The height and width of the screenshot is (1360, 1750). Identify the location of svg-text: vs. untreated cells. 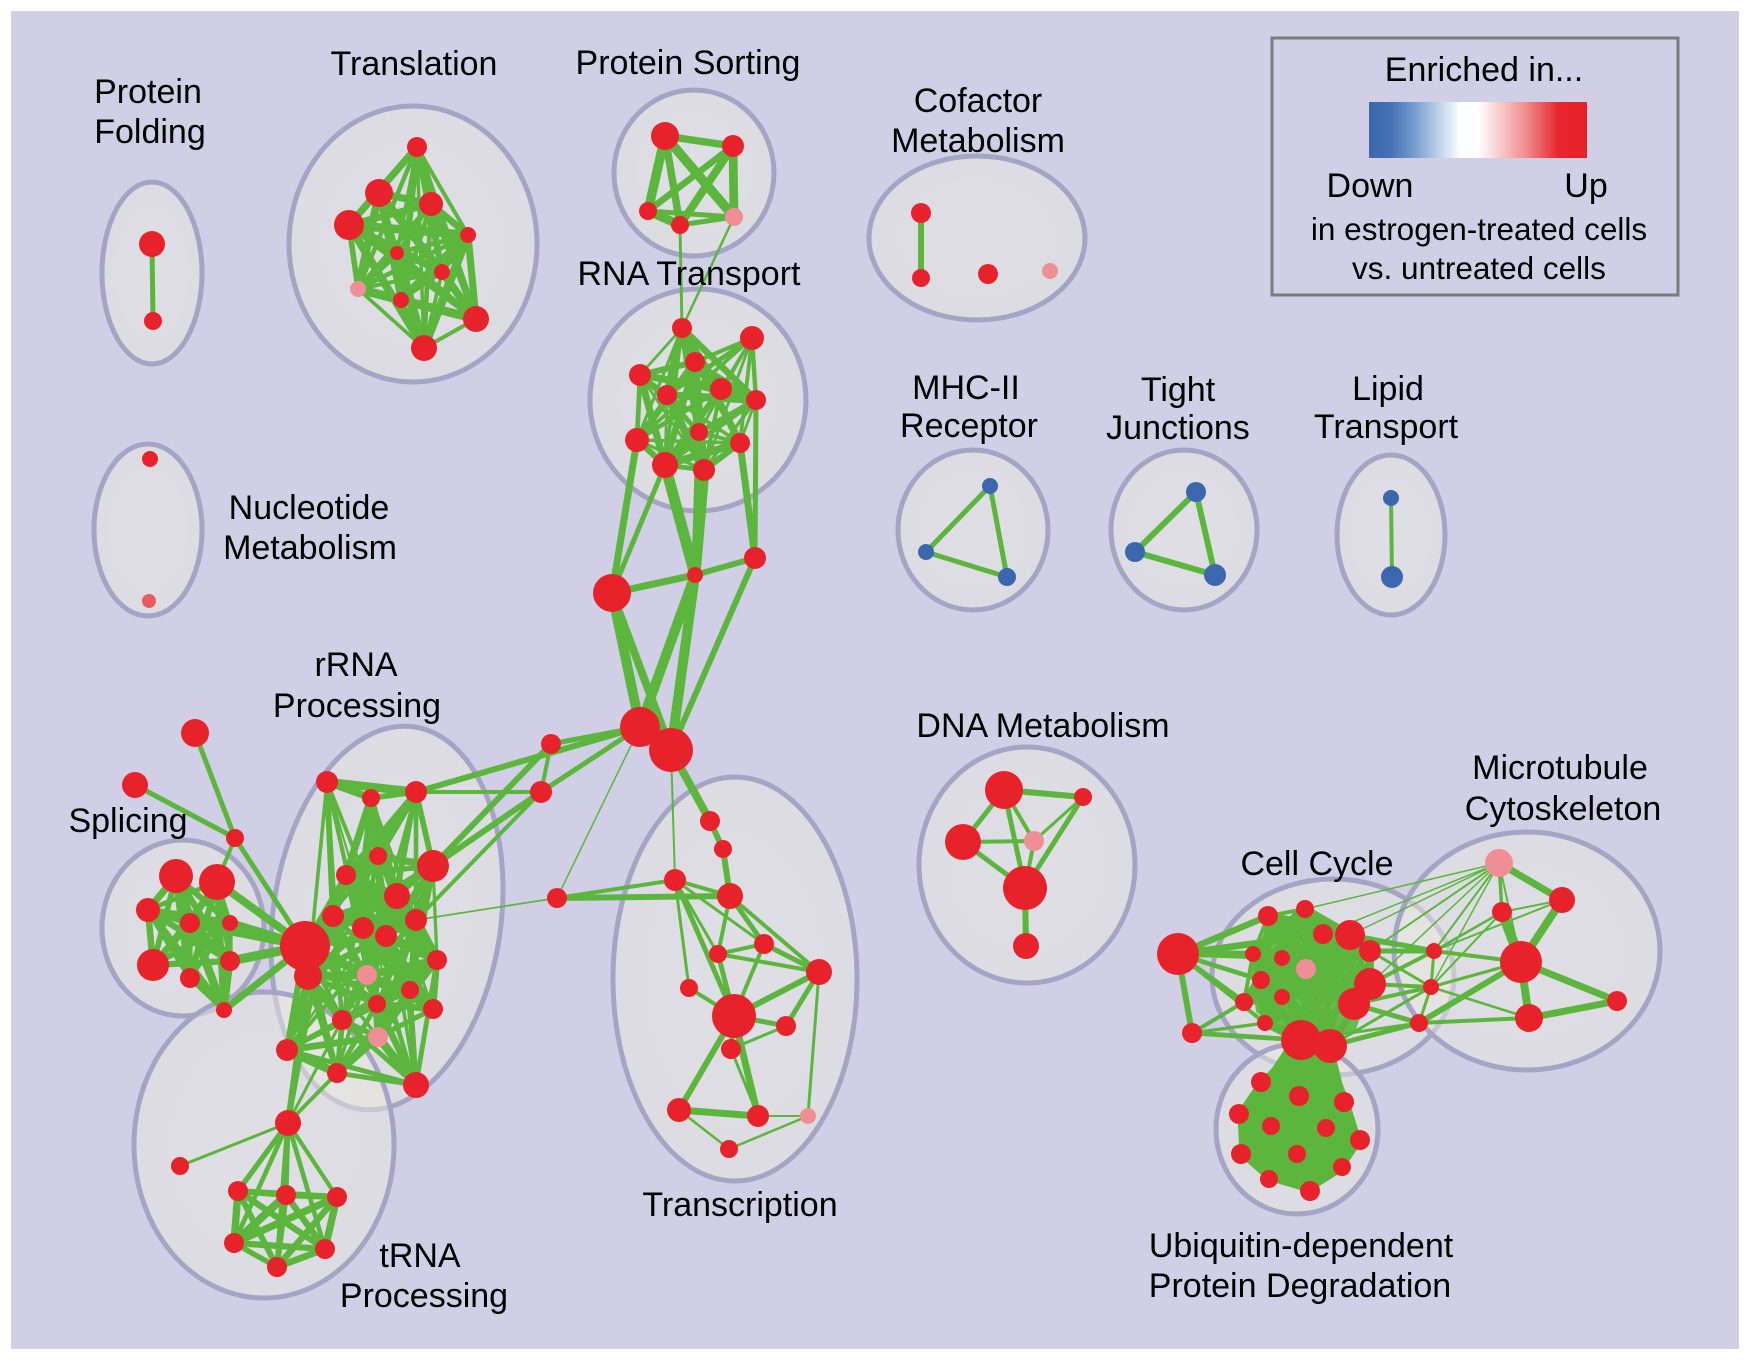
(1479, 268).